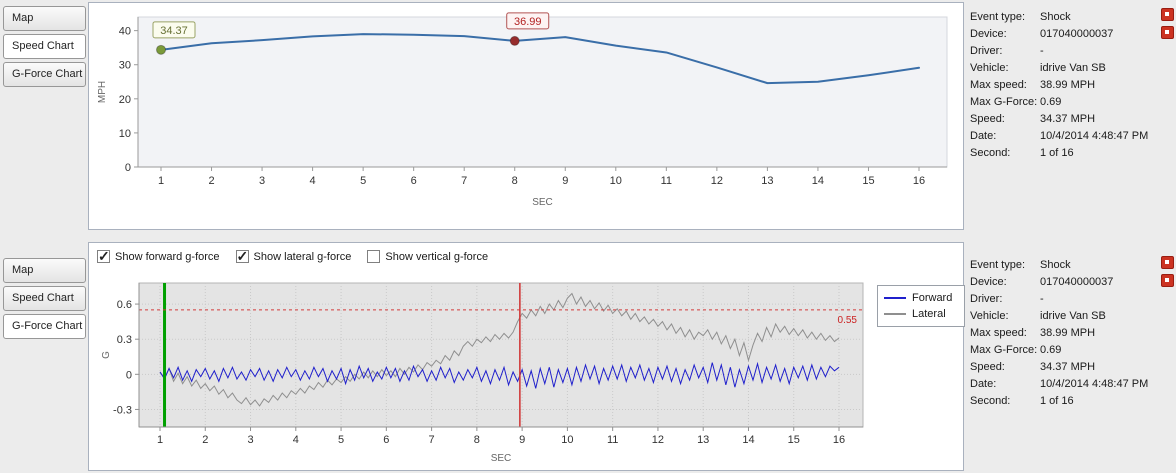 The width and height of the screenshot is (1176, 473). I want to click on lateral-line-swatch, so click(895, 314).